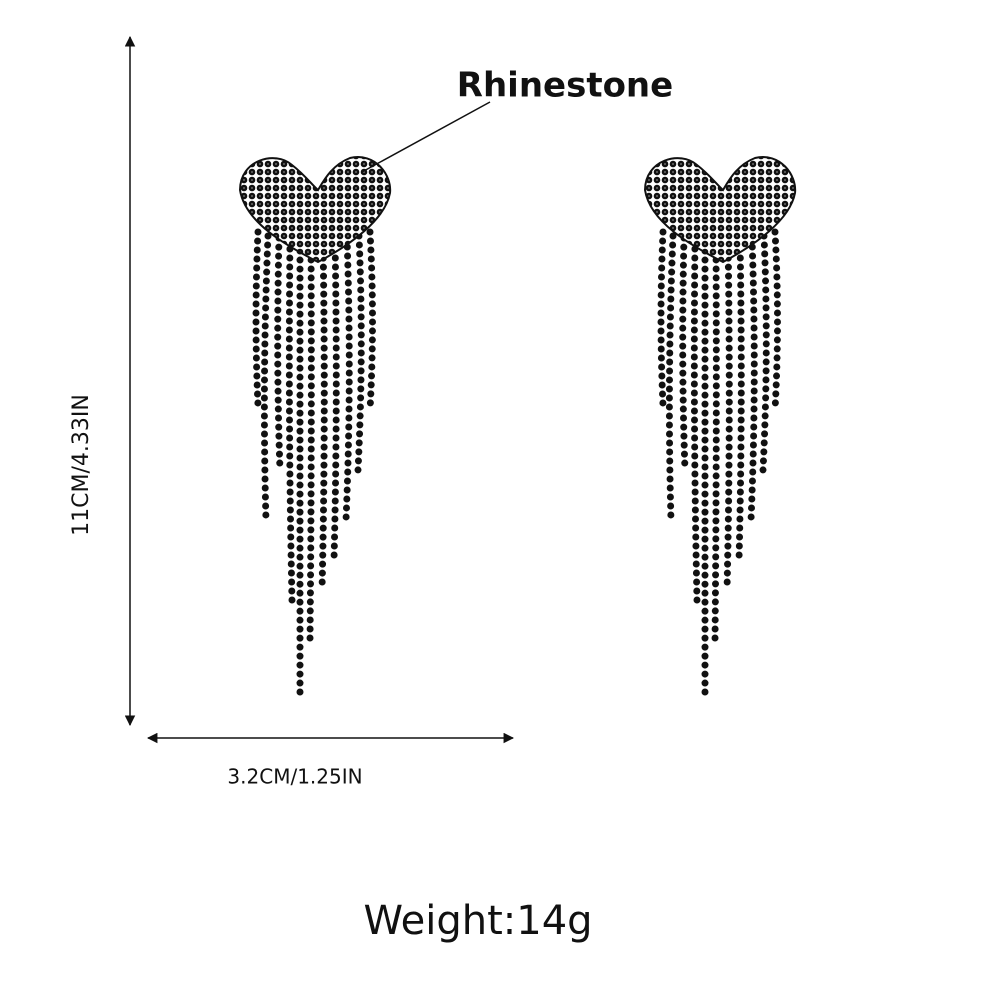 Image resolution: width=1000 pixels, height=1000 pixels. What do you see at coordinates (81, 465) in the screenshot?
I see `height-label: 11CM/4.33IN` at bounding box center [81, 465].